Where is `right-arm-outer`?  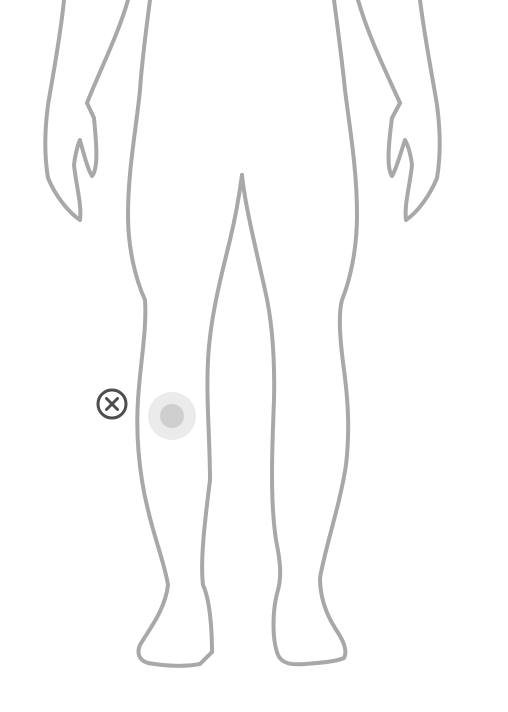 right-arm-outer is located at coordinates (414, 111).